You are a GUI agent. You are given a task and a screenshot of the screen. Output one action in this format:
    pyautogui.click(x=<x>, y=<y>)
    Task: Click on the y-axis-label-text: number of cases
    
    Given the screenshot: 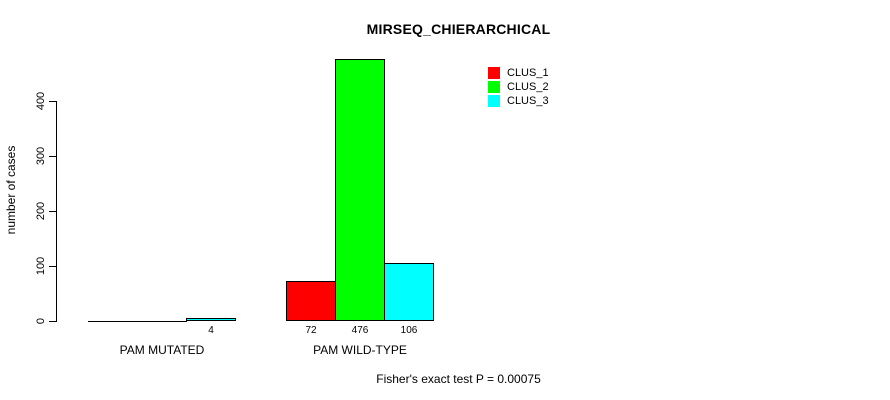 What is the action you would take?
    pyautogui.click(x=11, y=190)
    